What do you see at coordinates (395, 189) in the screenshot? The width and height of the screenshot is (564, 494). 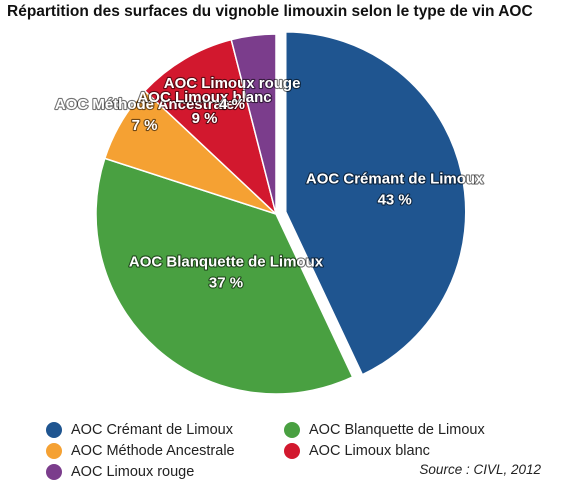 I see `slice-label-aoc-cremant-de-limoux: AOC Crémant de Limoux 43 %` at bounding box center [395, 189].